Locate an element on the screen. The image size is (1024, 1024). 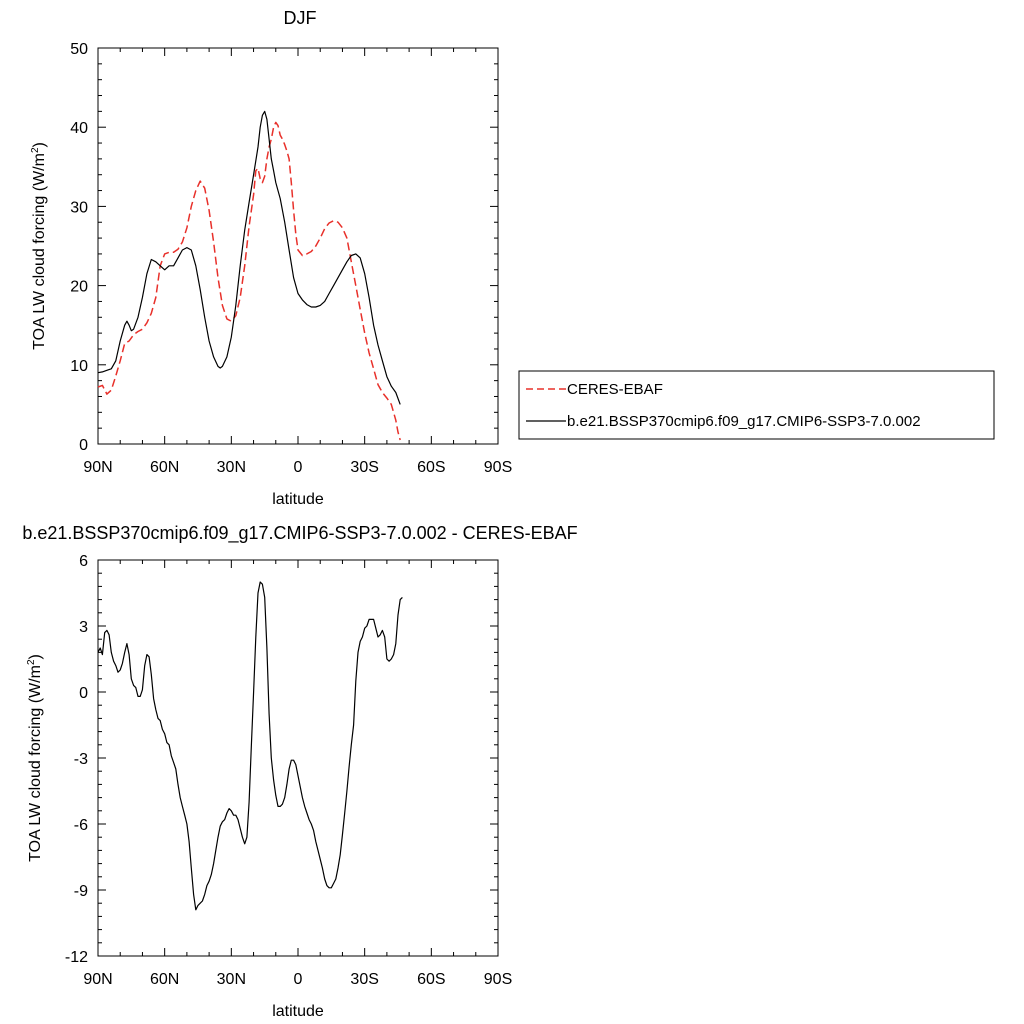
bottom-chart-y-axis-label: TOA LW cloud forcing (W/m2) is located at coordinates (35, 758).